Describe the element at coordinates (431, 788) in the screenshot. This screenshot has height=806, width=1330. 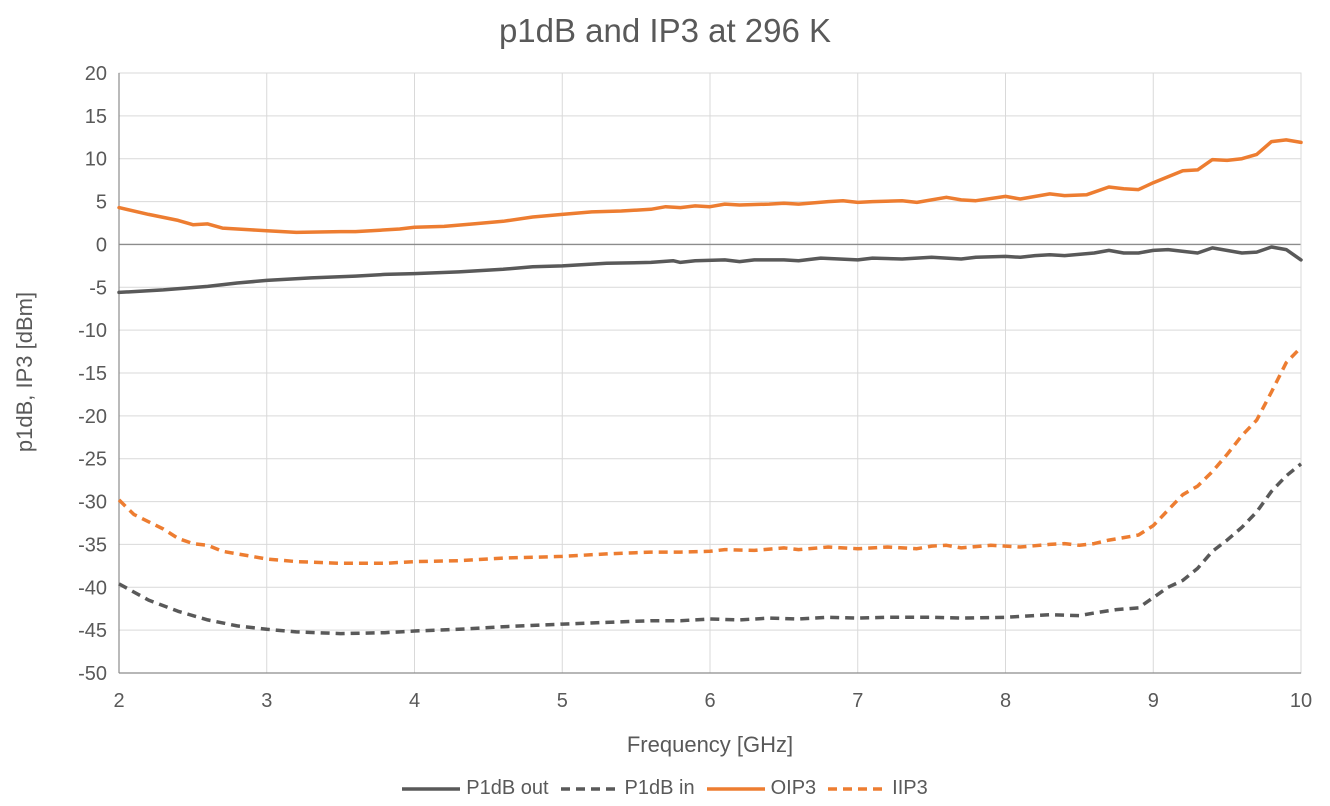
I see `legend-swatch-p1db-out` at that location.